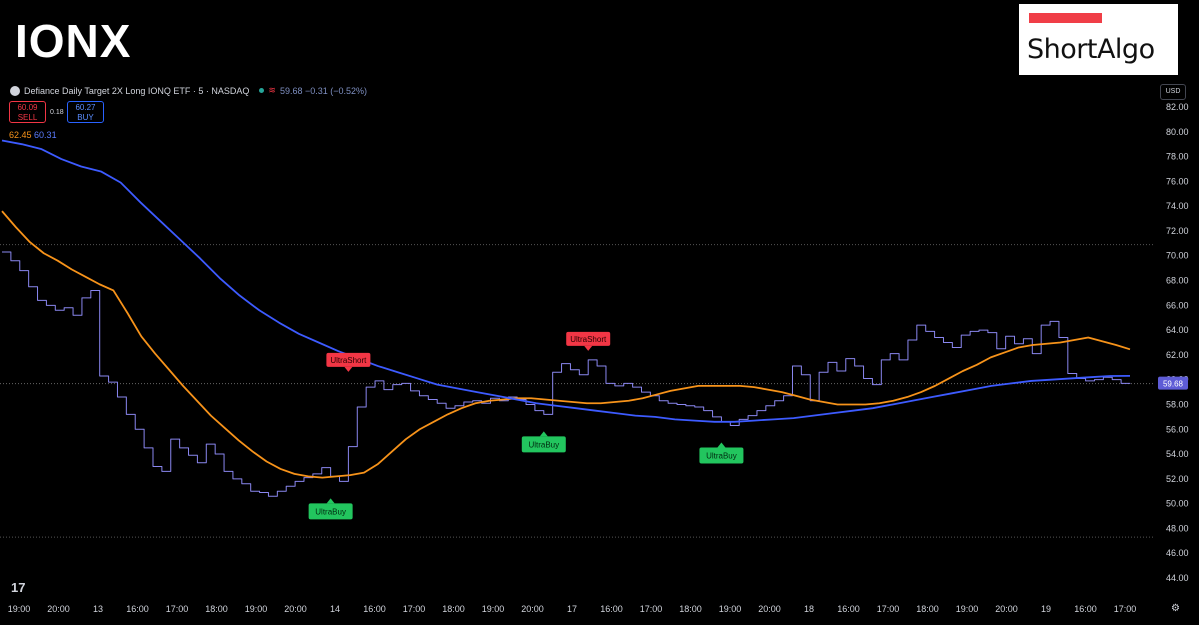 Image resolution: width=1199 pixels, height=625 pixels. I want to click on last-price-tag-label: 59.68, so click(1173, 384).